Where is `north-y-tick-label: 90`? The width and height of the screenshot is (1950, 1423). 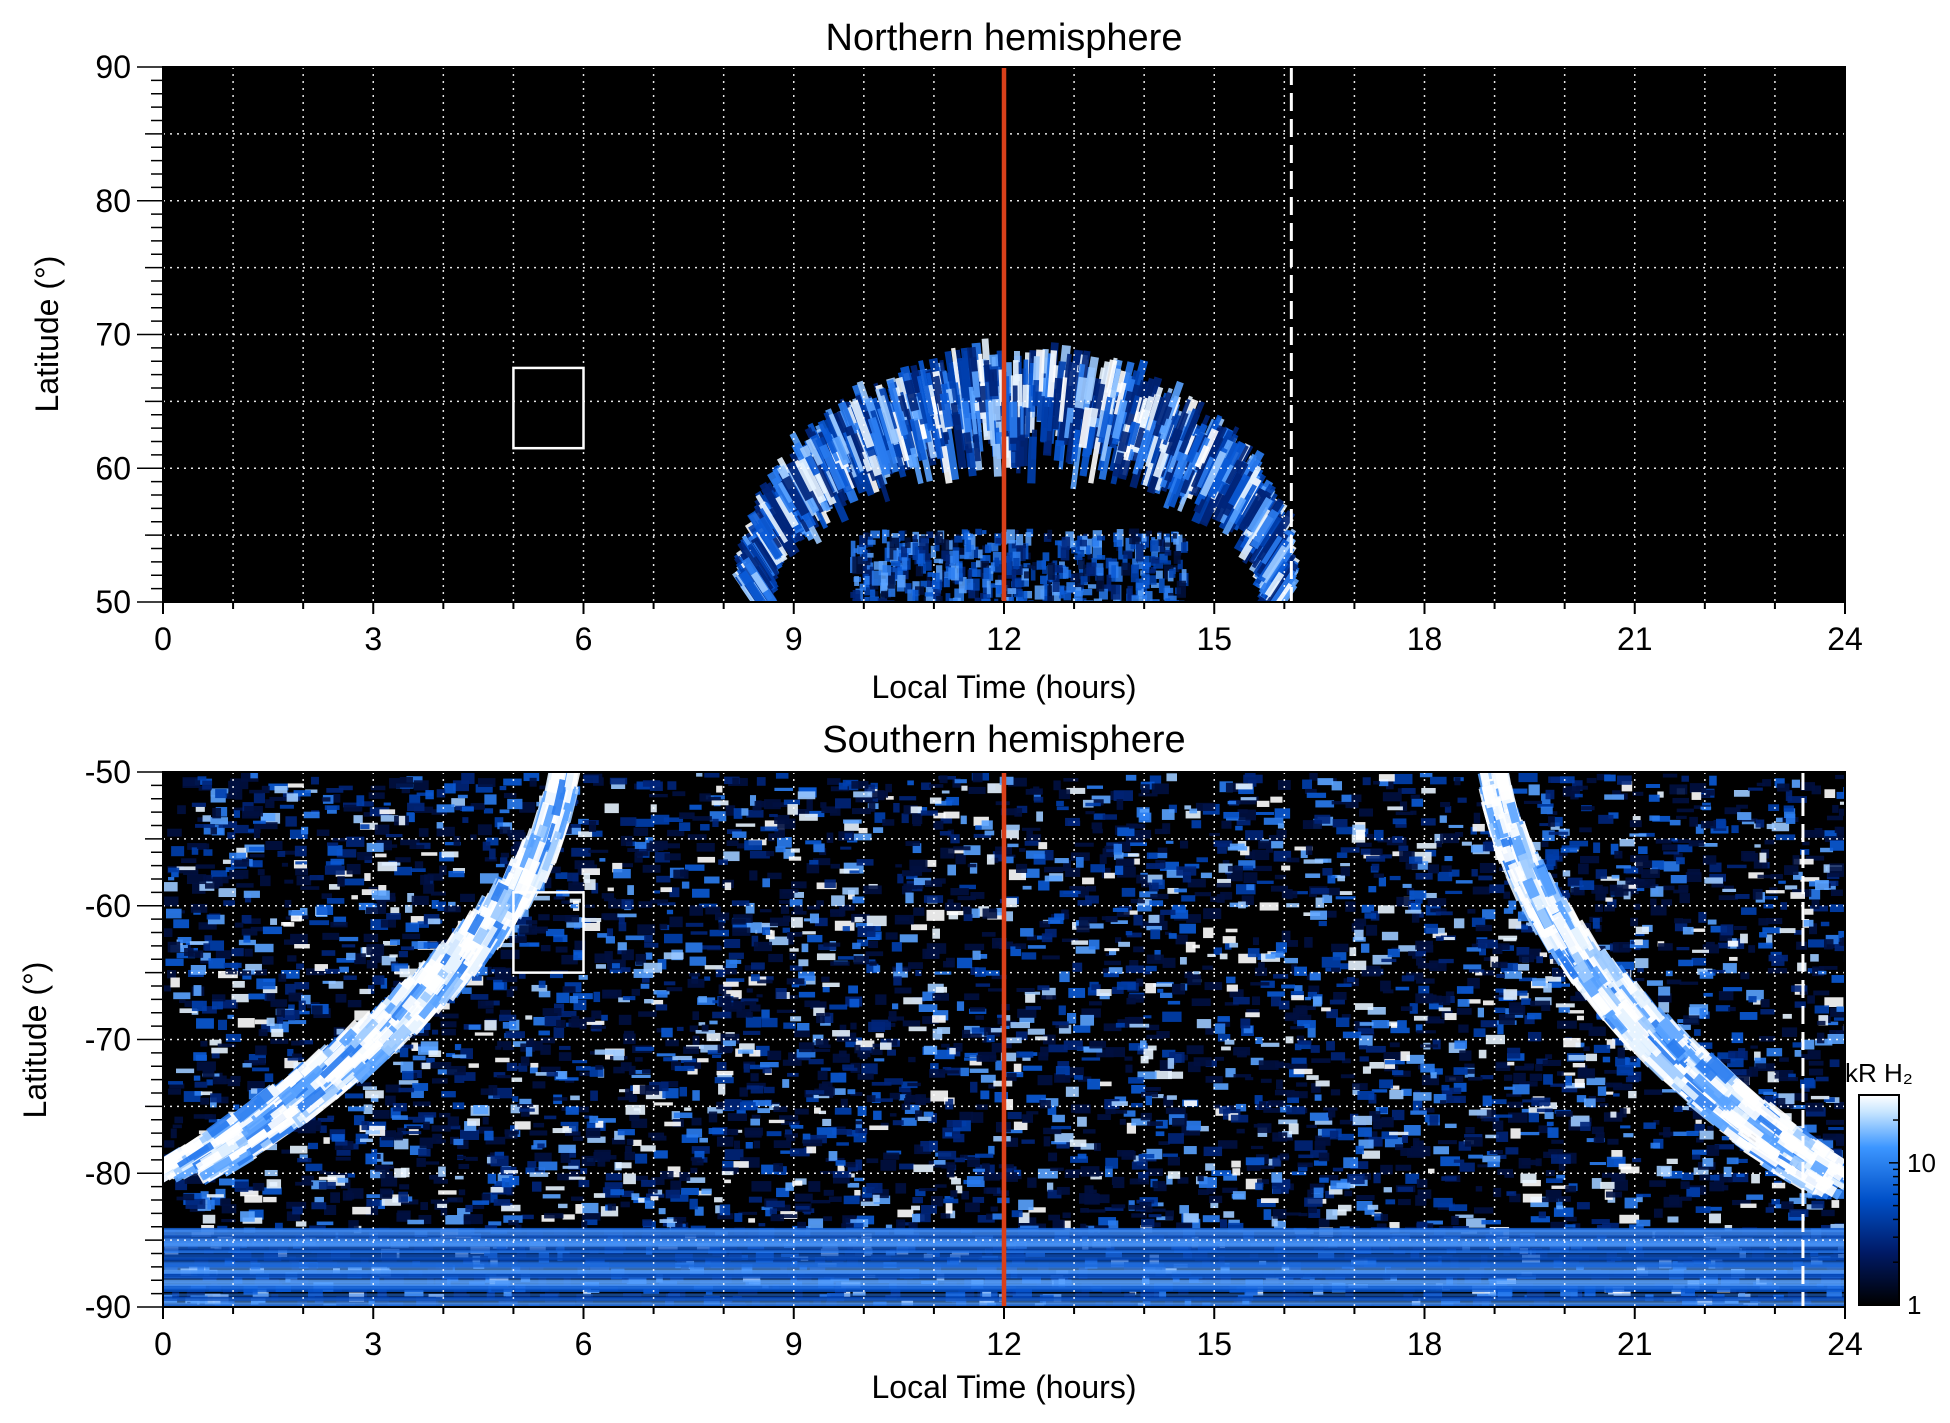 north-y-tick-label: 90 is located at coordinates (113, 67).